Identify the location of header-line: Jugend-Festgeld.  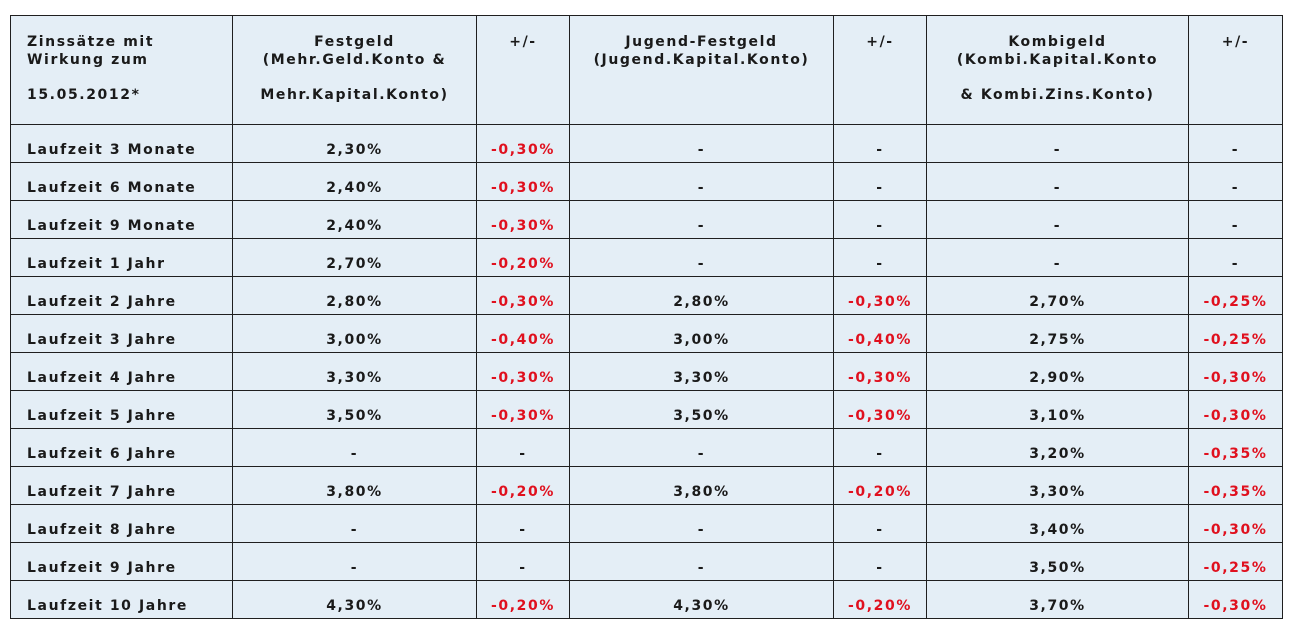
(701, 42).